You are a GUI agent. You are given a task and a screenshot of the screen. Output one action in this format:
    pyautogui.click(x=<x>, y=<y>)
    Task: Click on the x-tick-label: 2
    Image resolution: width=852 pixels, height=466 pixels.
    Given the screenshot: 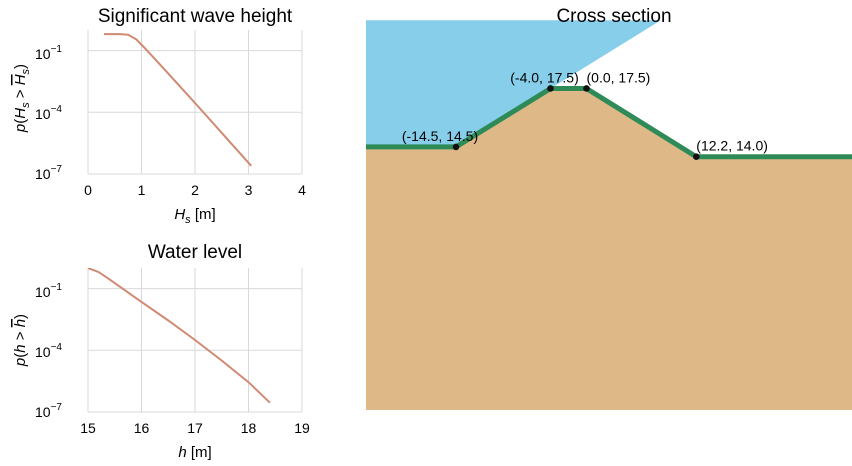 What is the action you would take?
    pyautogui.click(x=195, y=190)
    